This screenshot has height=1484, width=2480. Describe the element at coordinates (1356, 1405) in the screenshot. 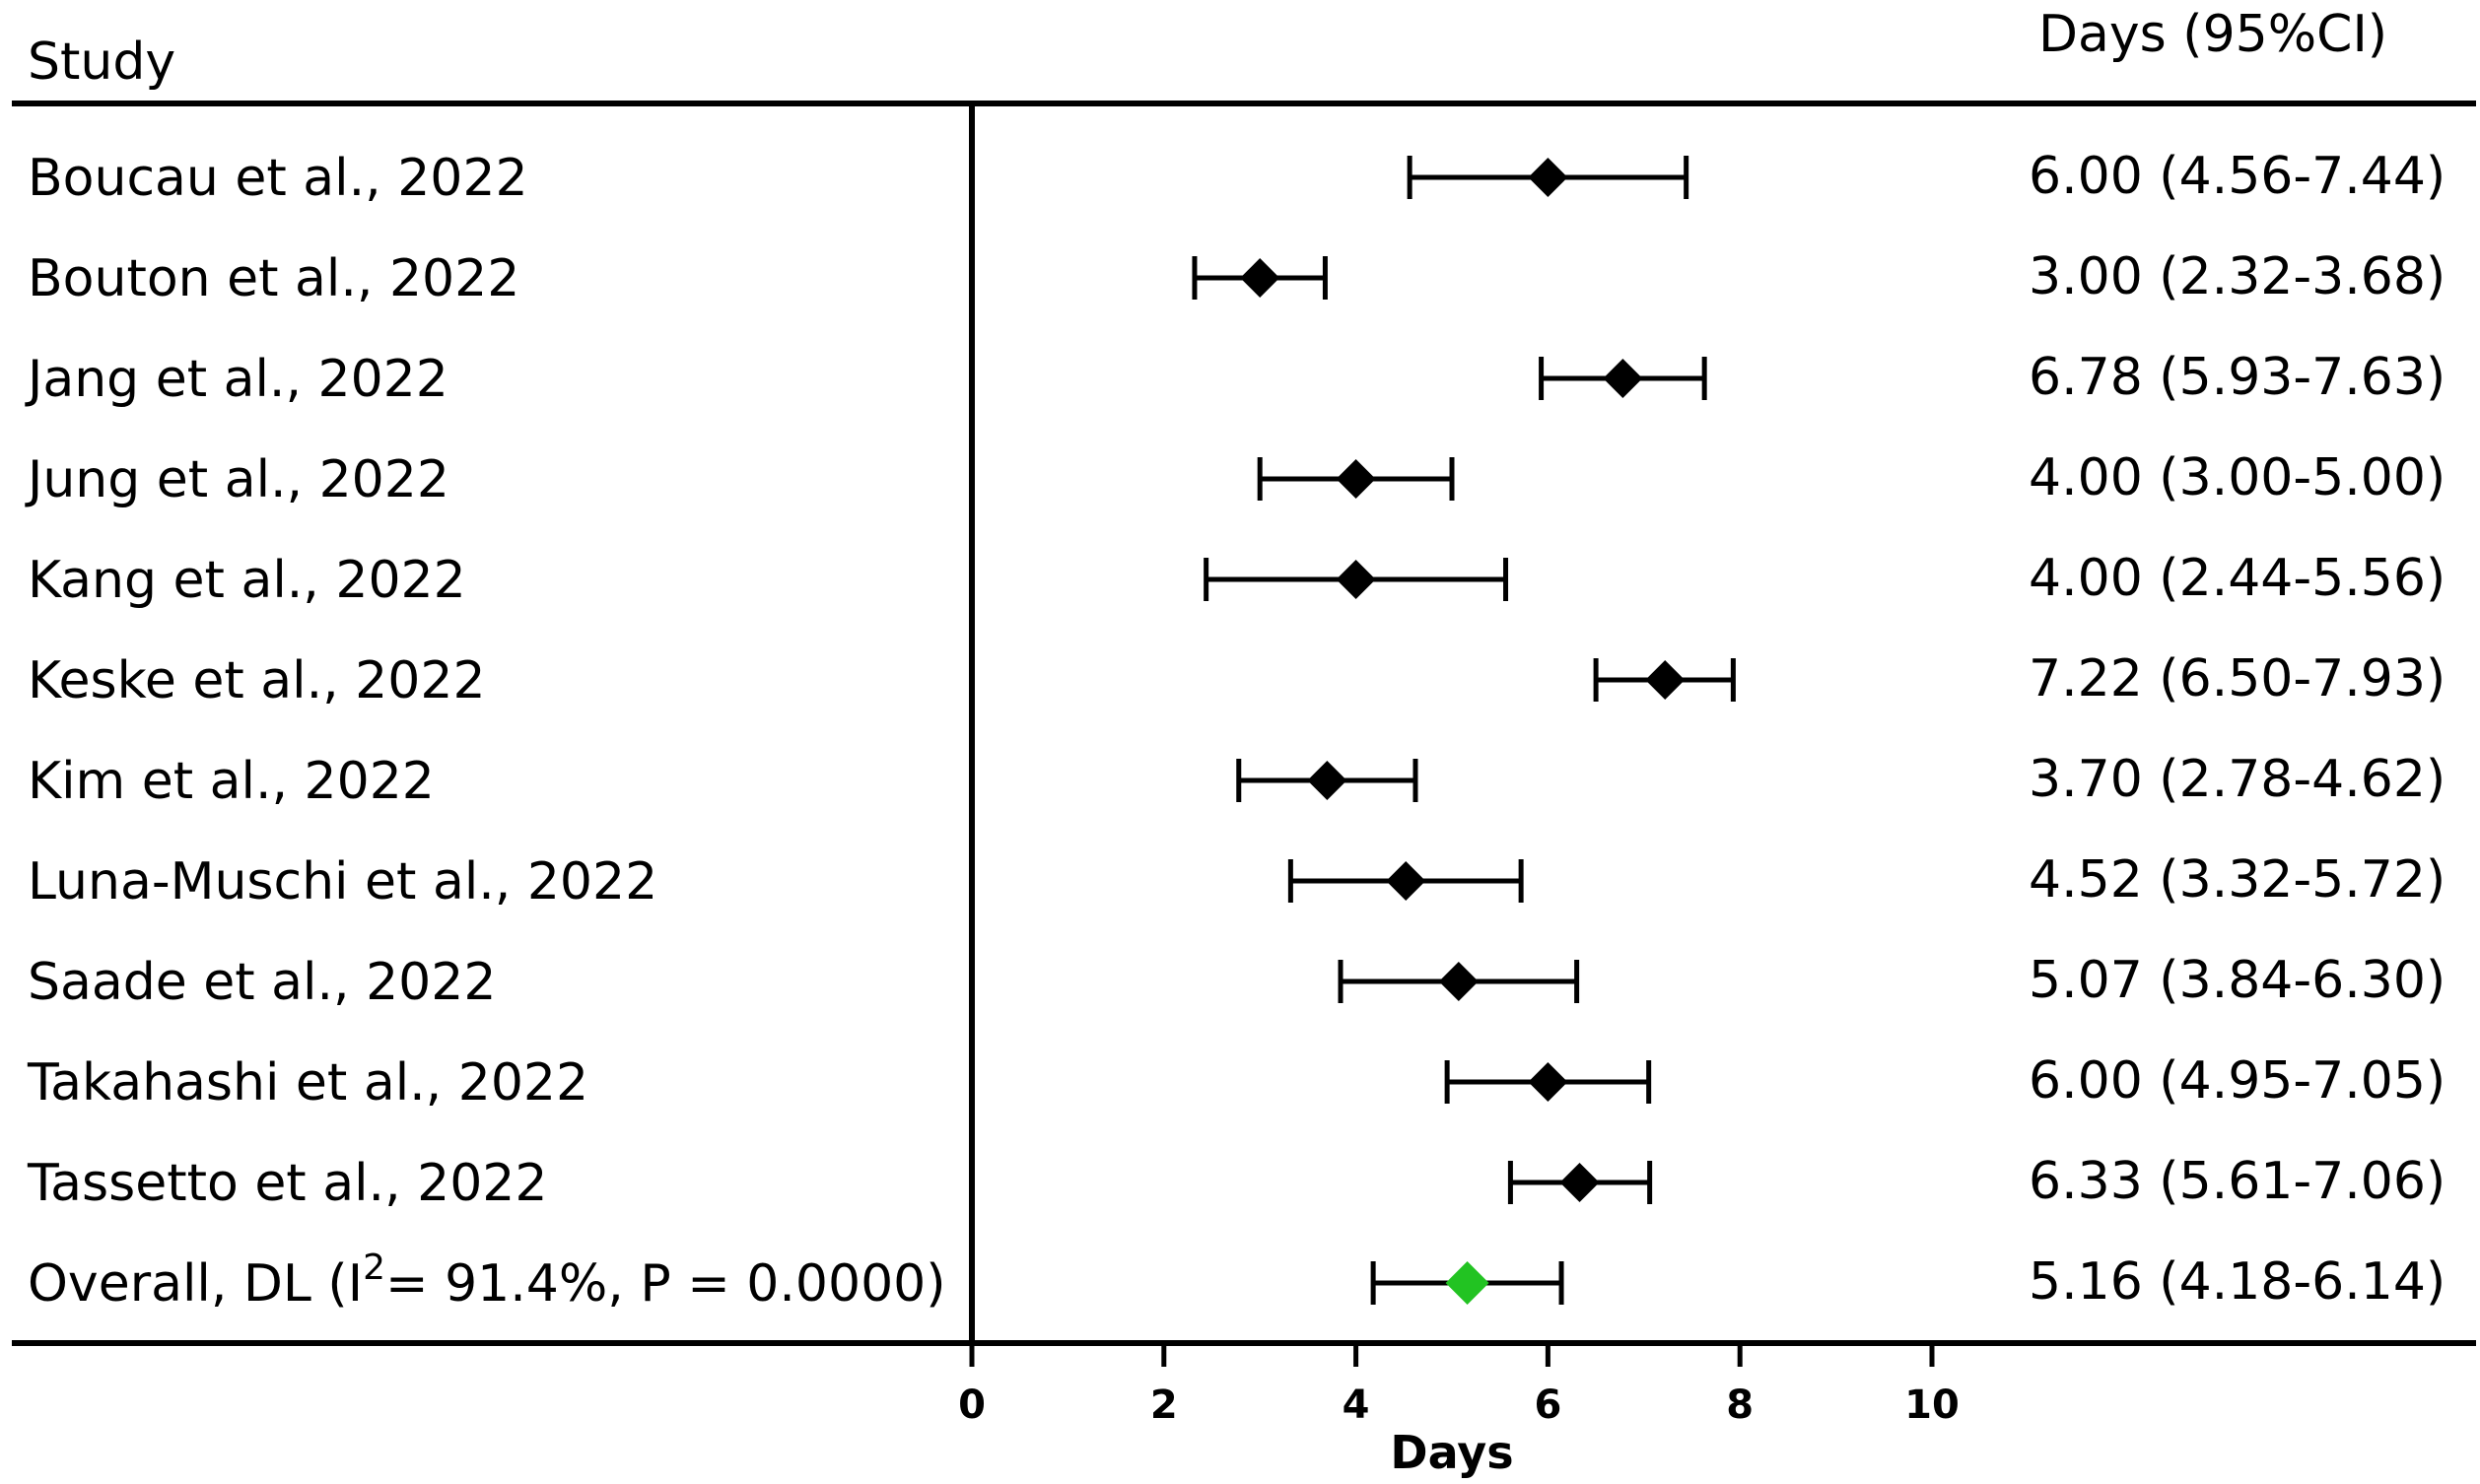

I see `x-tick-label: 4` at that location.